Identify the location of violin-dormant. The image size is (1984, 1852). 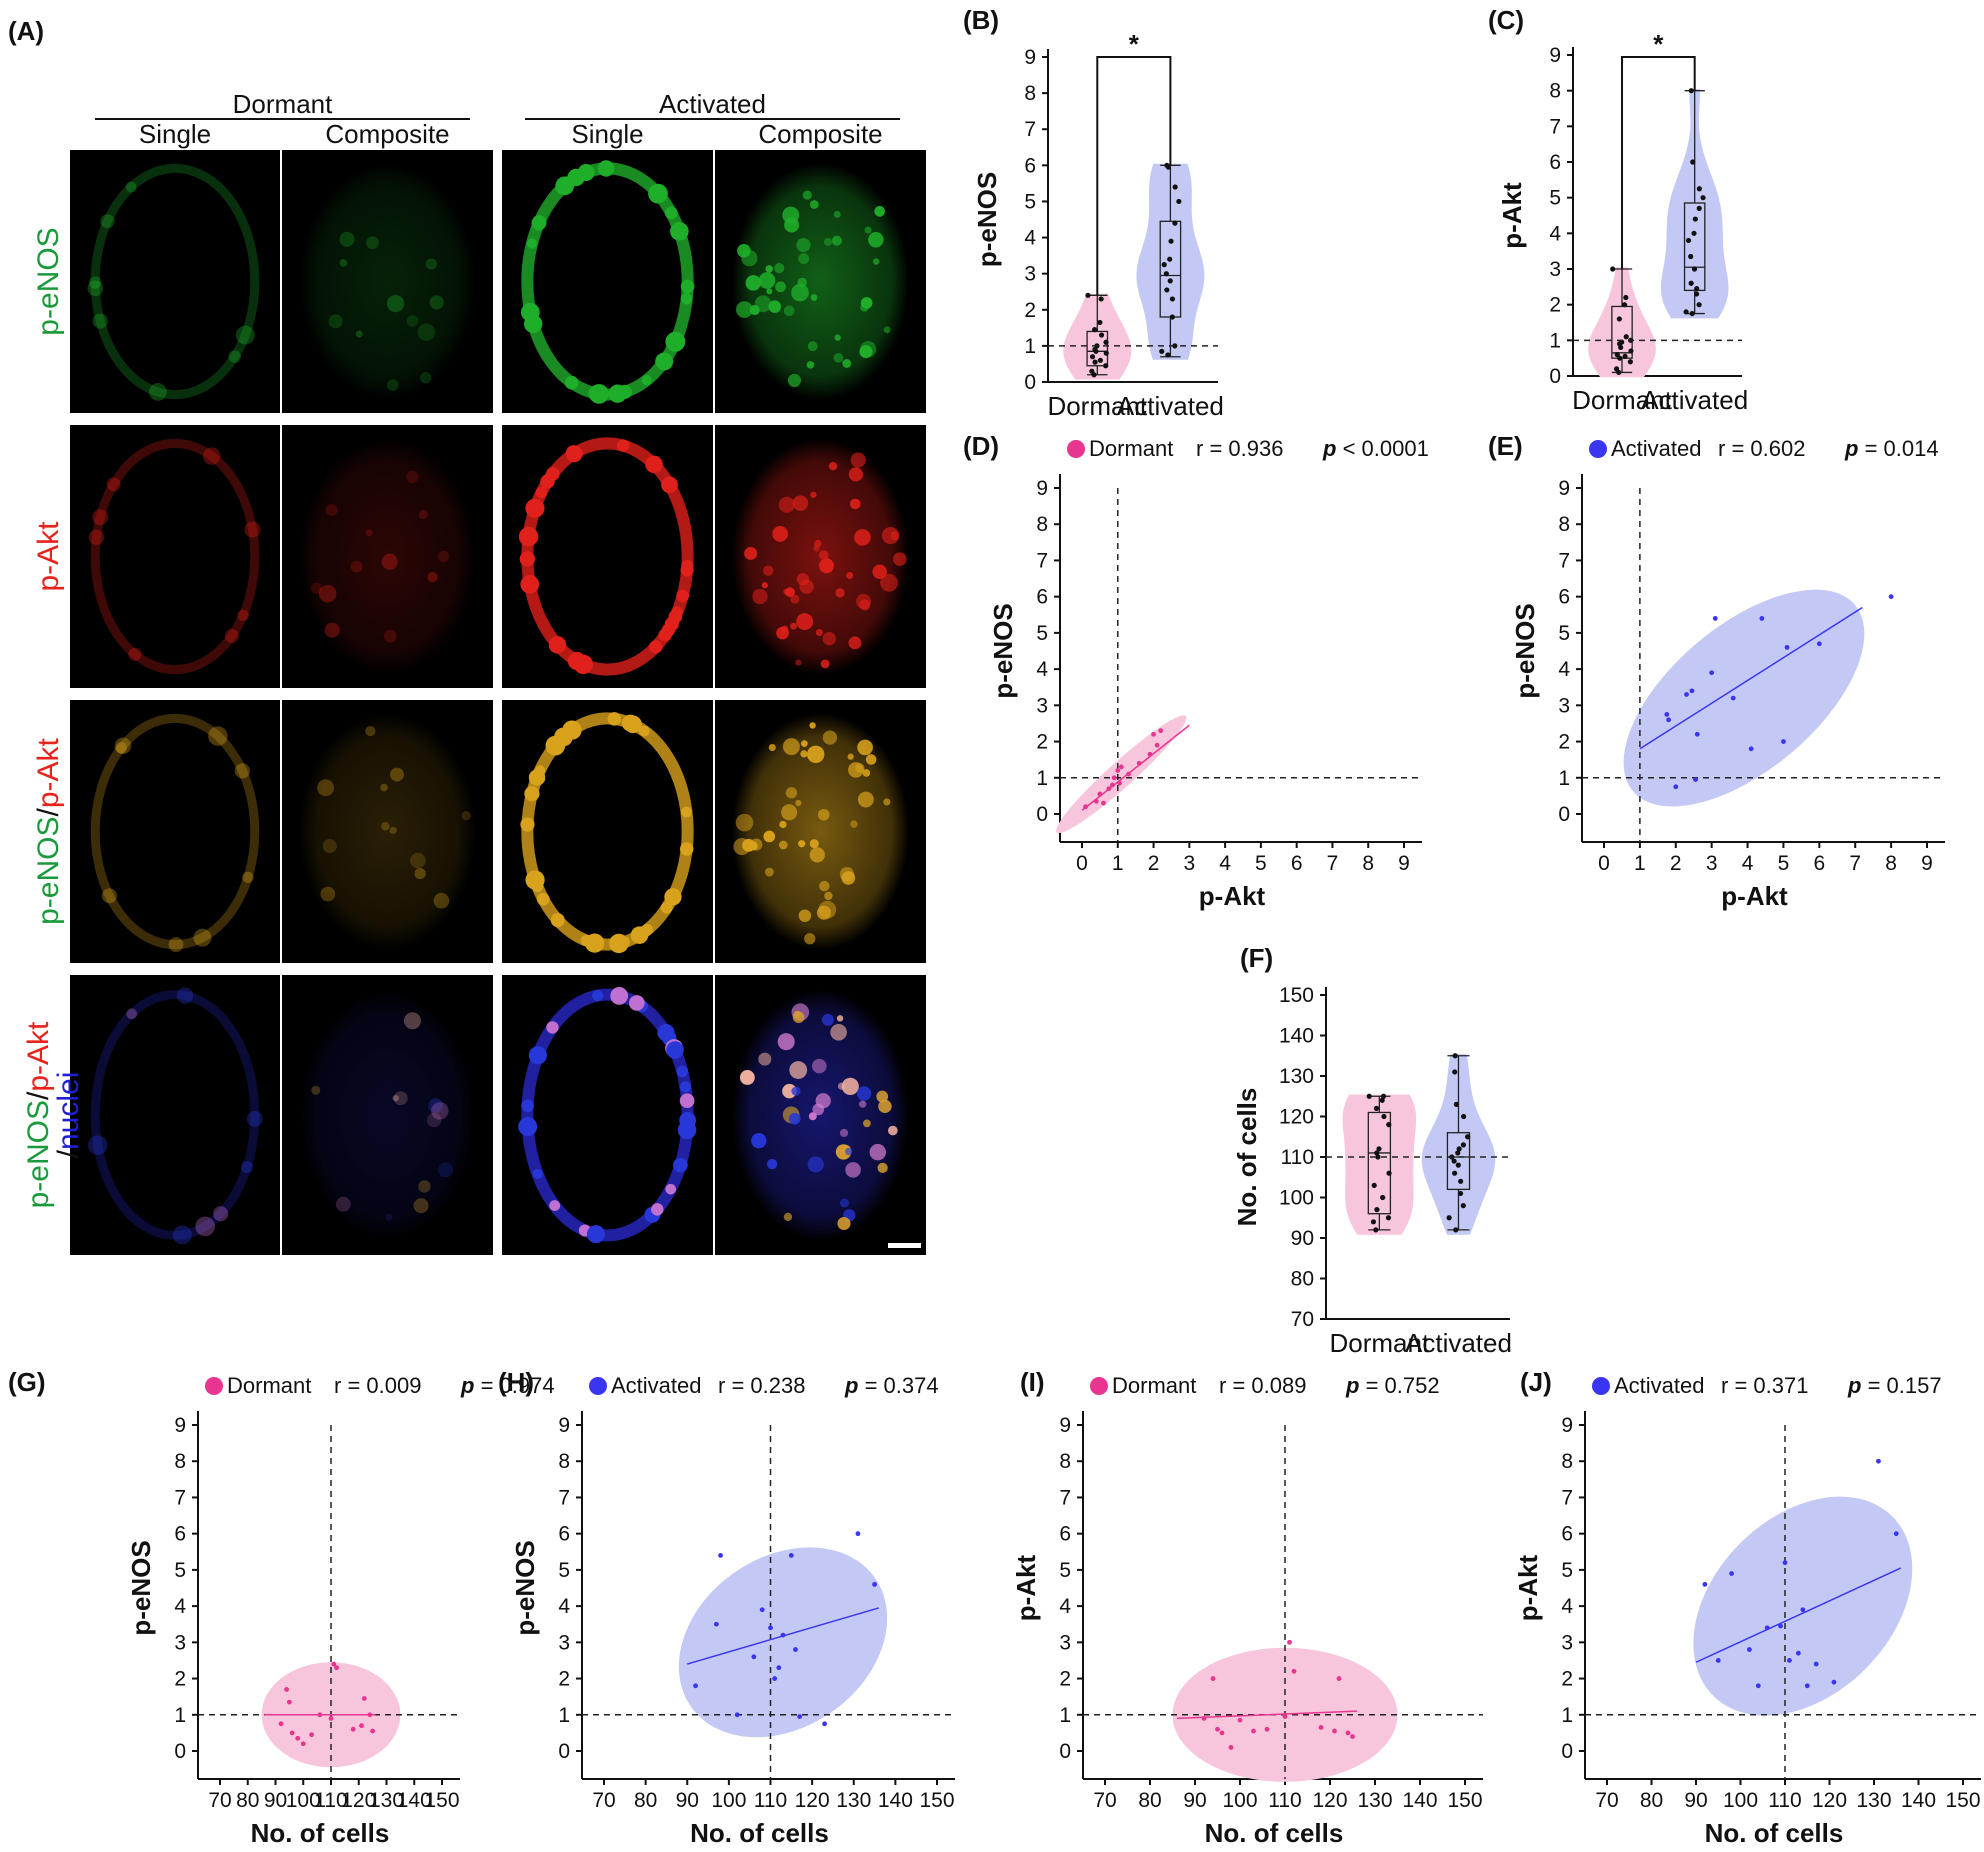
(1097, 336).